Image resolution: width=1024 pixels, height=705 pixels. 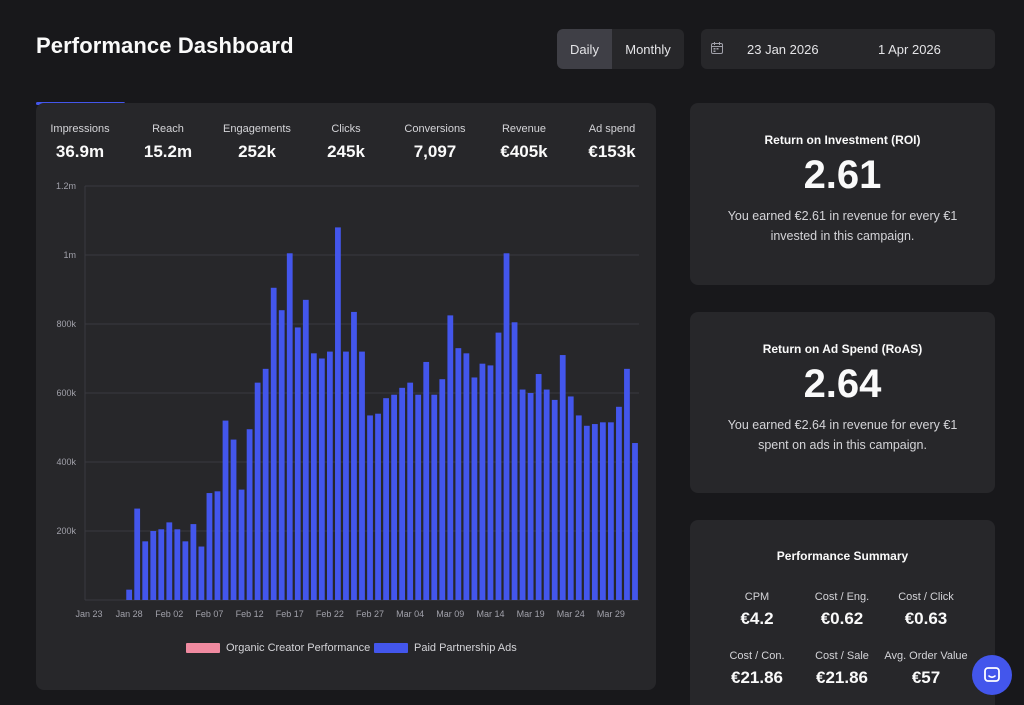 What do you see at coordinates (88, 614) in the screenshot?
I see `x-tick-label: Jan 23` at bounding box center [88, 614].